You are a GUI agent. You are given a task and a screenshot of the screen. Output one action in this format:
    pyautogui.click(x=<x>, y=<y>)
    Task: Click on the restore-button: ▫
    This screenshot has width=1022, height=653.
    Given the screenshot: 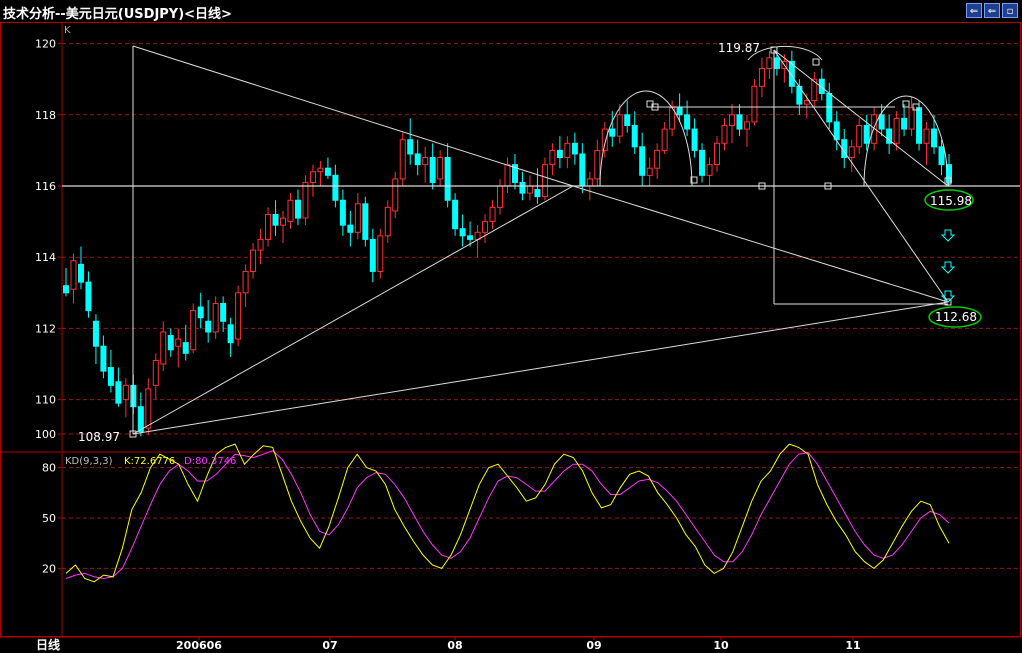 What is the action you would take?
    pyautogui.click(x=1010, y=10)
    